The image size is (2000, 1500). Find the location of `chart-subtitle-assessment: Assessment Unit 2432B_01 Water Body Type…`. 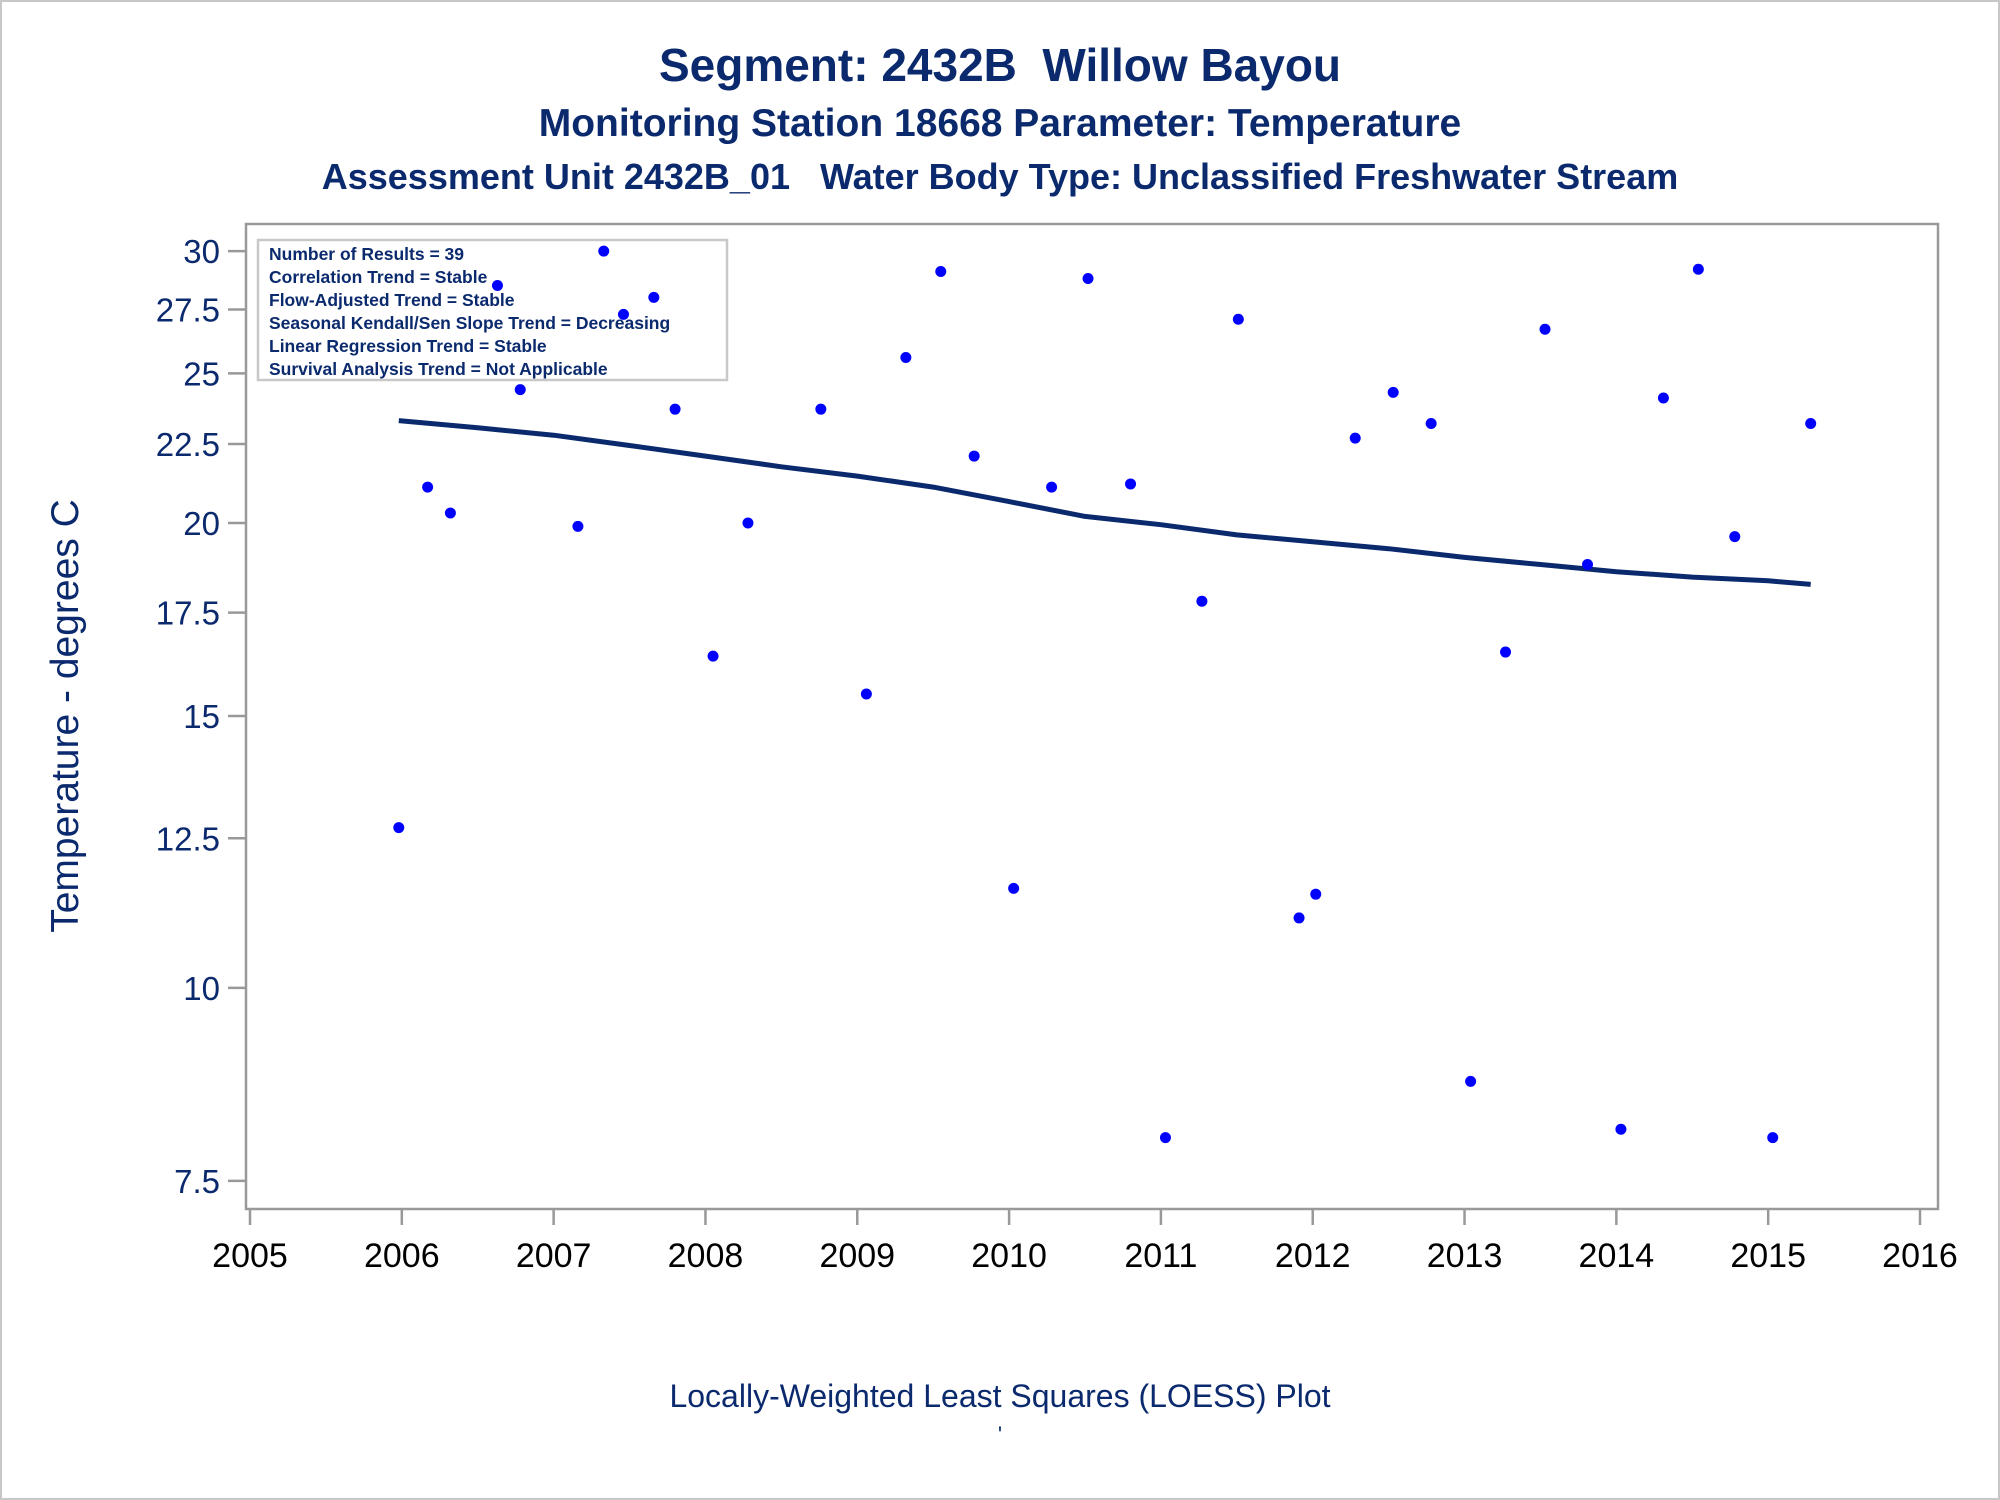

chart-subtitle-assessment: Assessment Unit 2432B_01 Water Body Type… is located at coordinates (1000, 176).